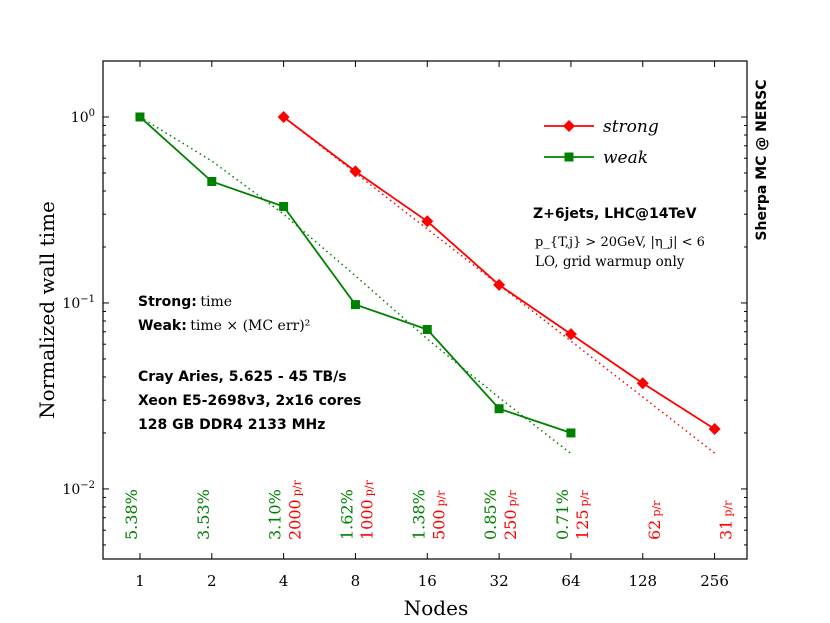 The width and height of the screenshot is (830, 623). Describe the element at coordinates (275, 514) in the screenshot. I see `weak-mc-error-label: 3.10%` at that location.